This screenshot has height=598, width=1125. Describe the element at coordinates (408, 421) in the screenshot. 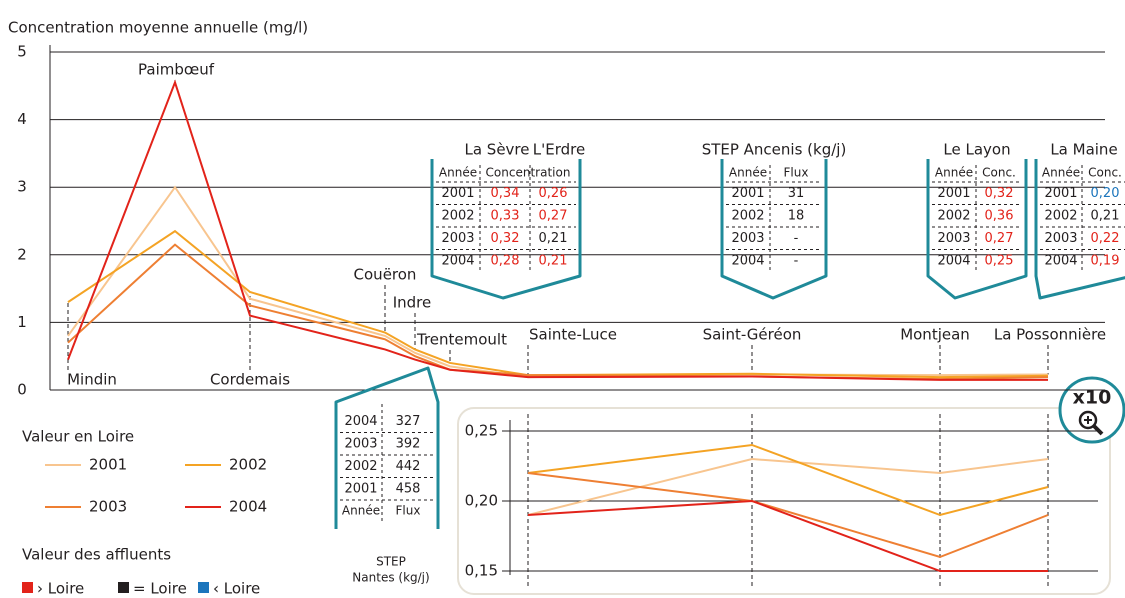

I see `table-value: 327` at that location.